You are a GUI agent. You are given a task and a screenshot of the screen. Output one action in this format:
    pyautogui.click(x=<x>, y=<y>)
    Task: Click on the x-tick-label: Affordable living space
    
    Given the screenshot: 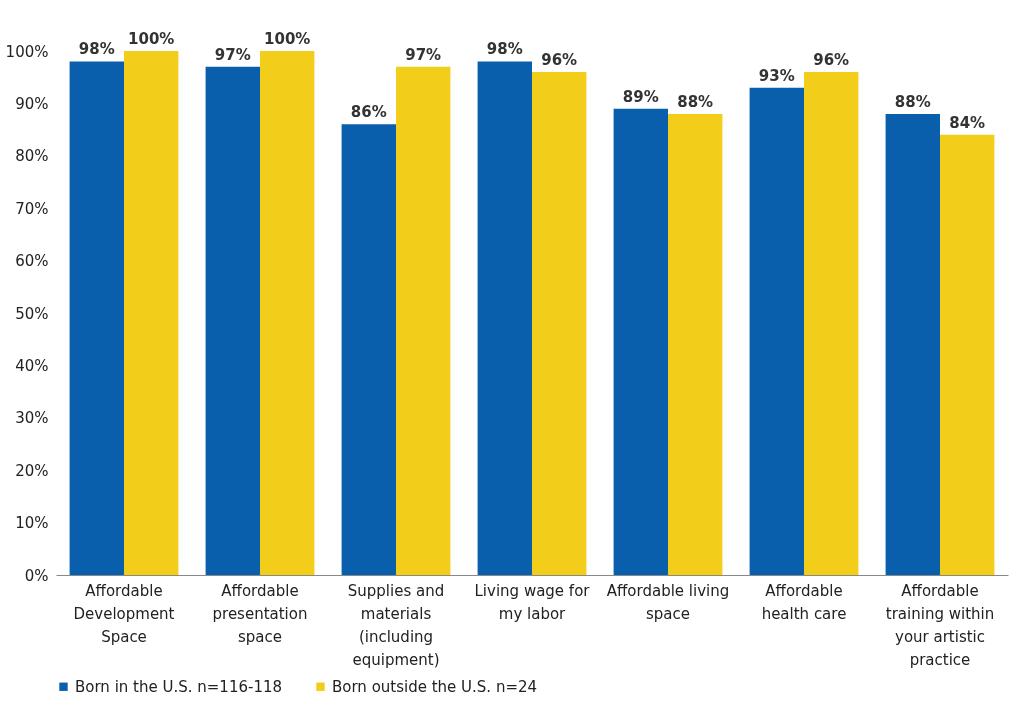 What is the action you would take?
    pyautogui.click(x=668, y=602)
    